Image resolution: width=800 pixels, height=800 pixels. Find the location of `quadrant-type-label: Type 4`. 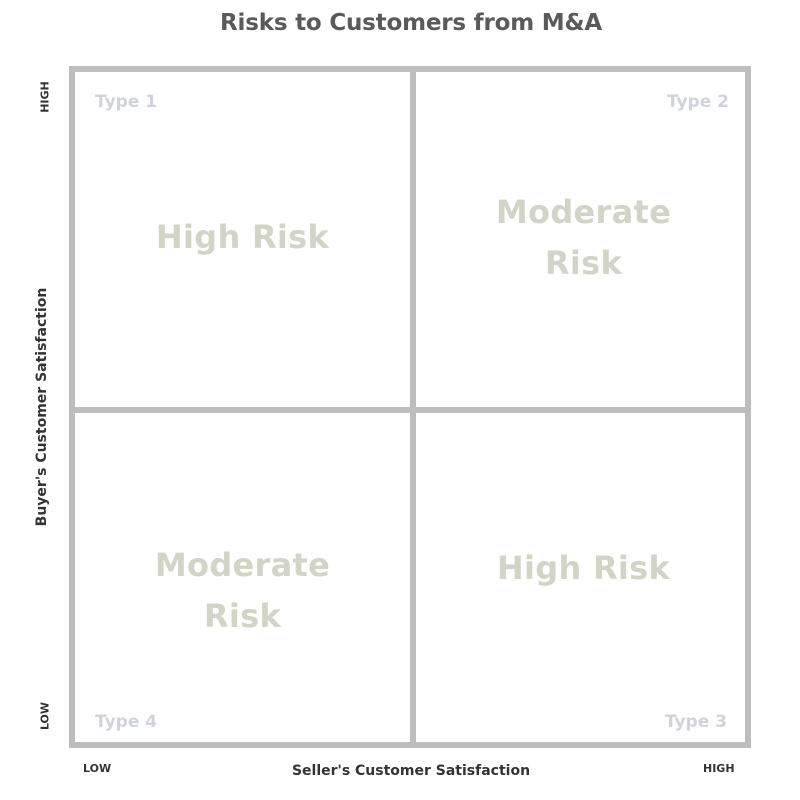

quadrant-type-label: Type 4 is located at coordinates (126, 722).